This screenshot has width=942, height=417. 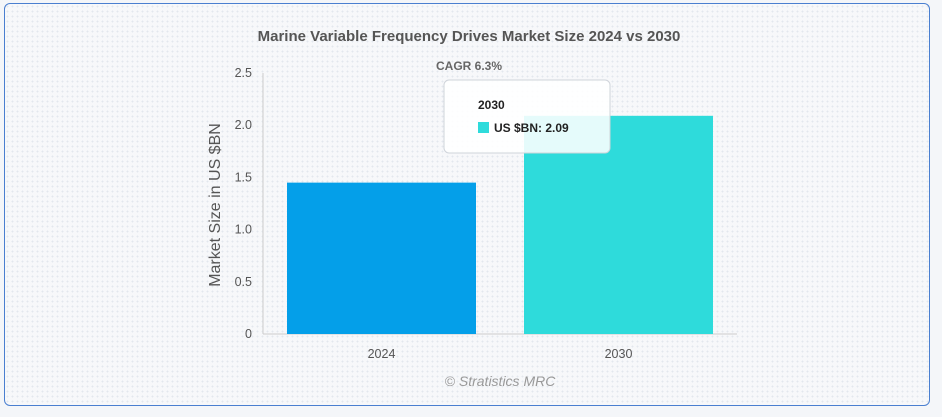 I want to click on tooltip-value: US $BN: 2.09, so click(x=531, y=128).